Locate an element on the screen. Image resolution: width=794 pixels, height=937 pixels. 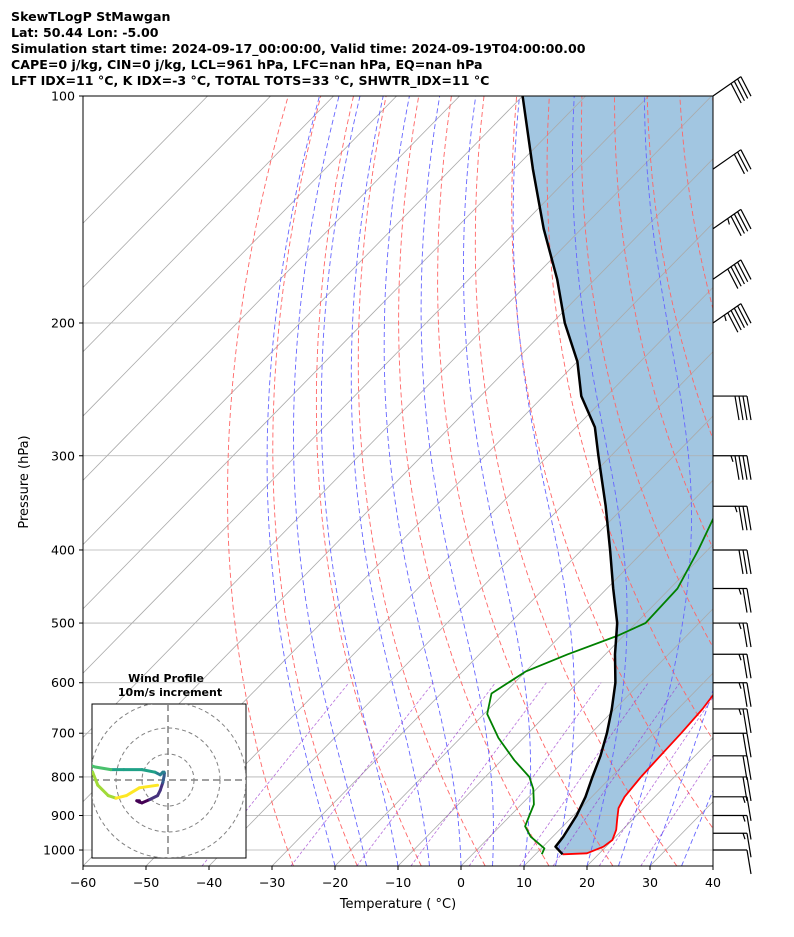
x-tick-label: −40 is located at coordinates (209, 882).